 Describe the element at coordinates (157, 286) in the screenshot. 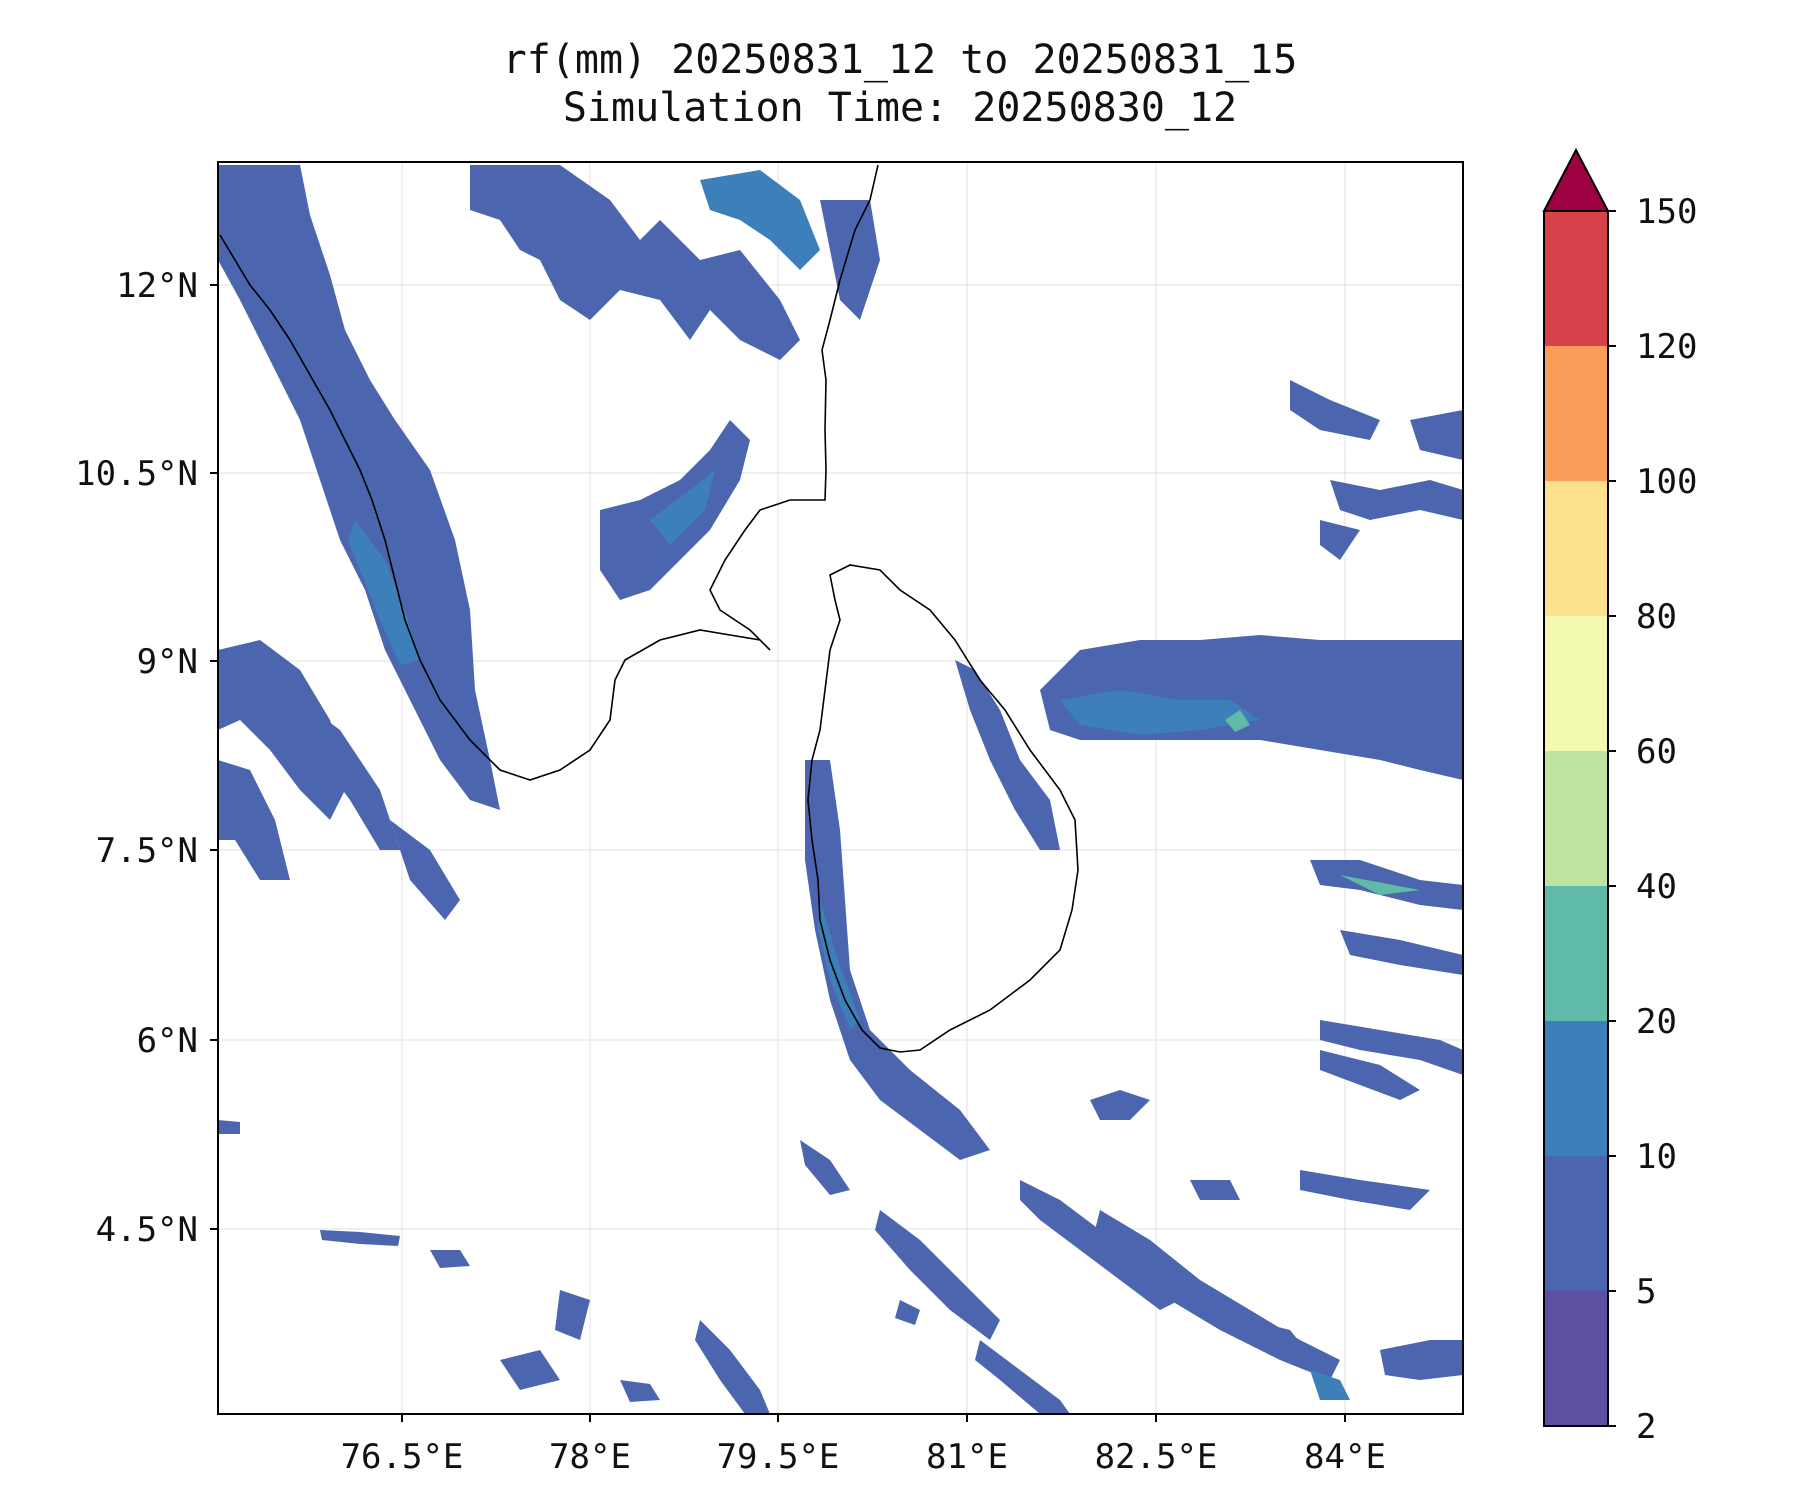

I see `lat-tick-label: 12°N` at that location.